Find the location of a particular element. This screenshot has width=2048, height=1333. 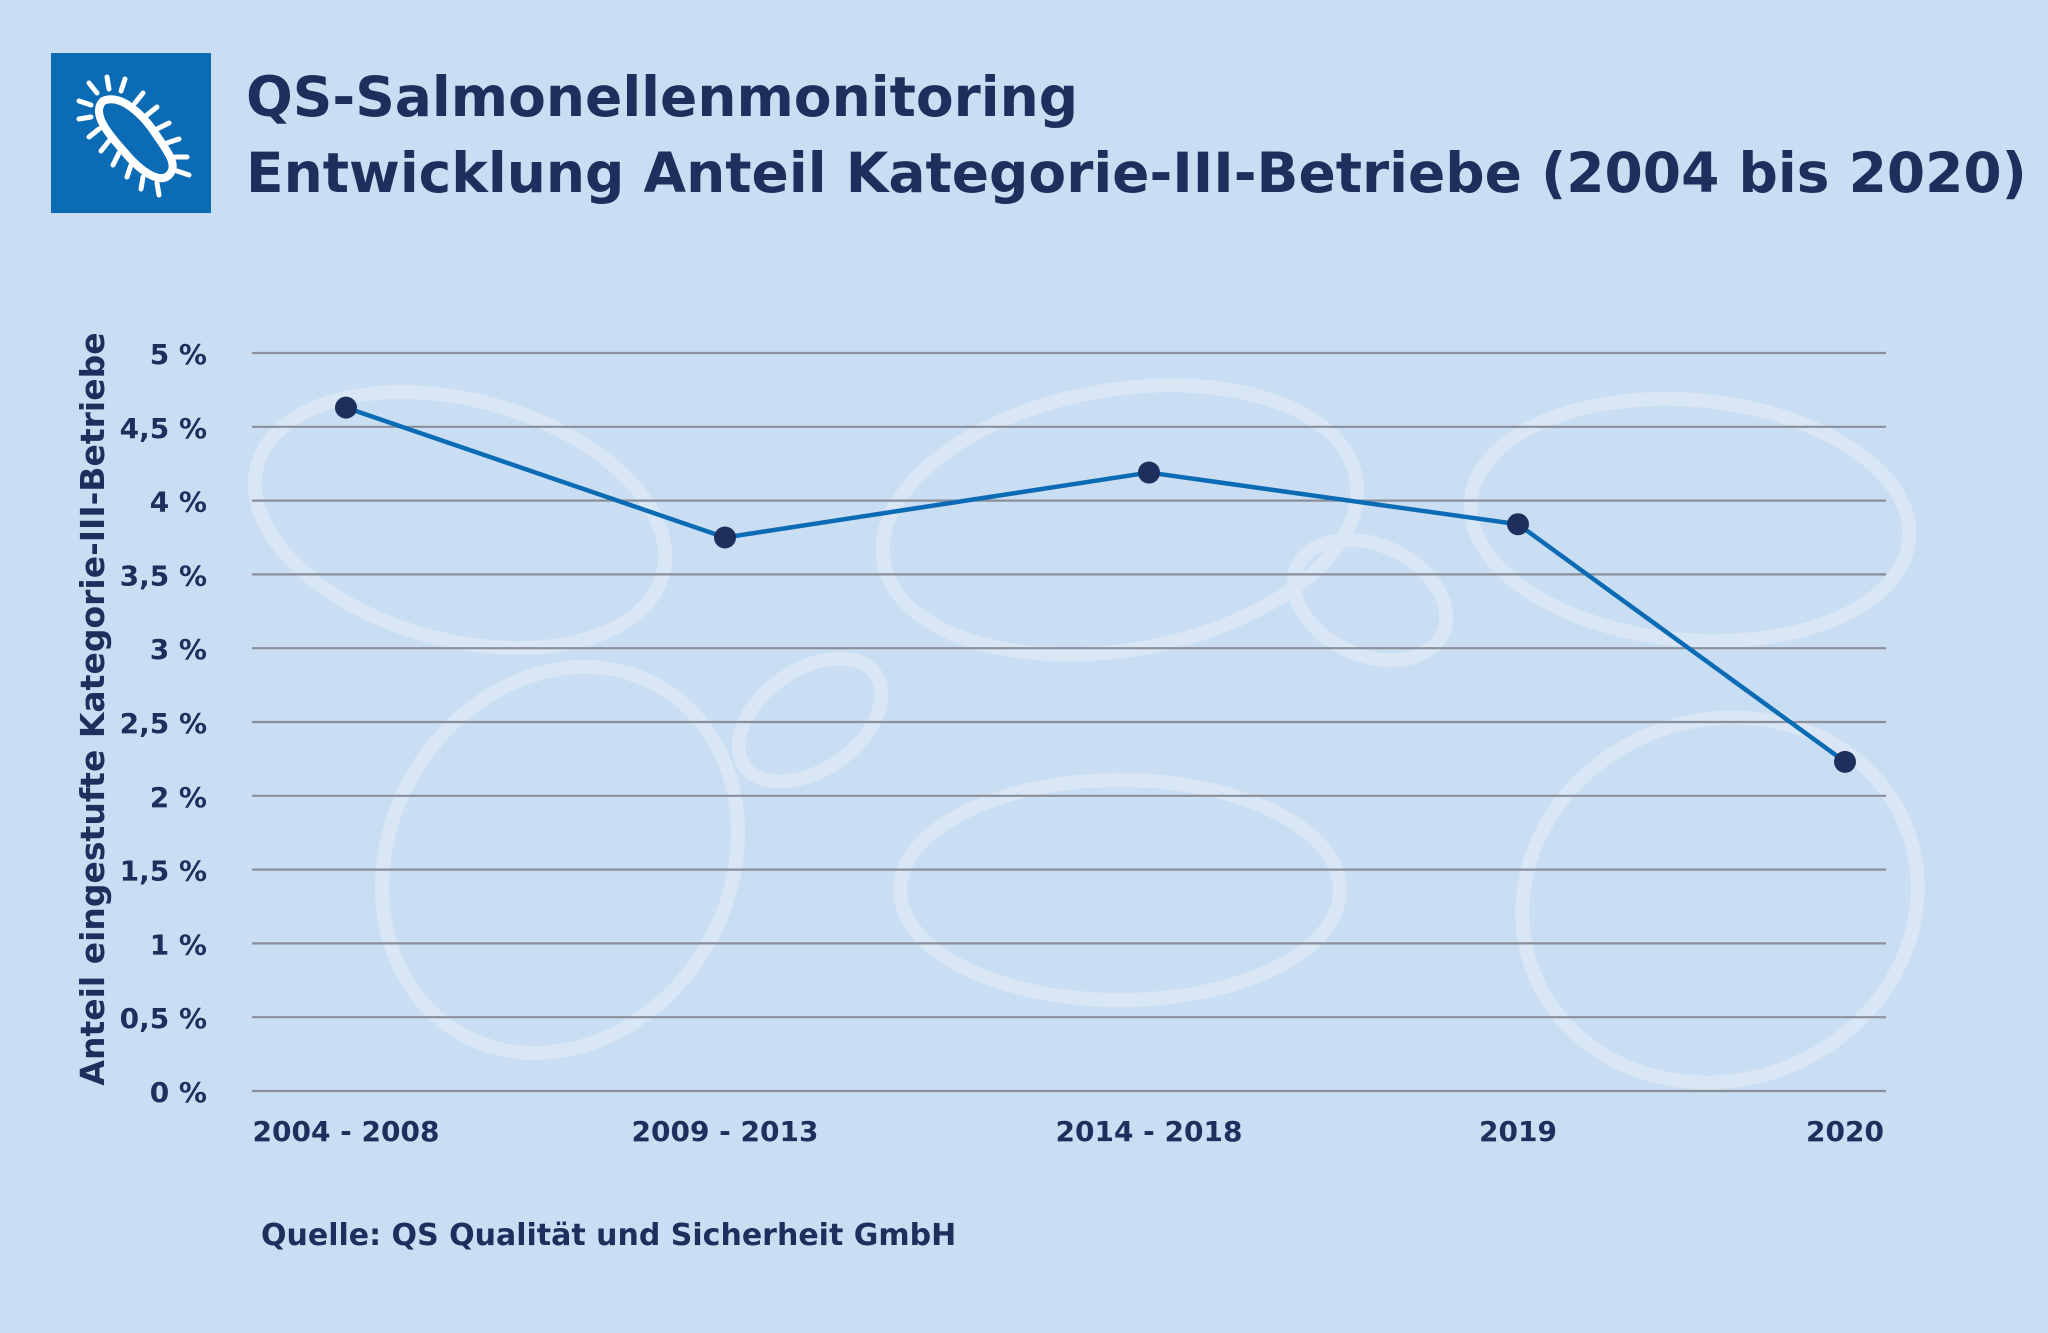

y-tick-label: 4 % is located at coordinates (178, 502).